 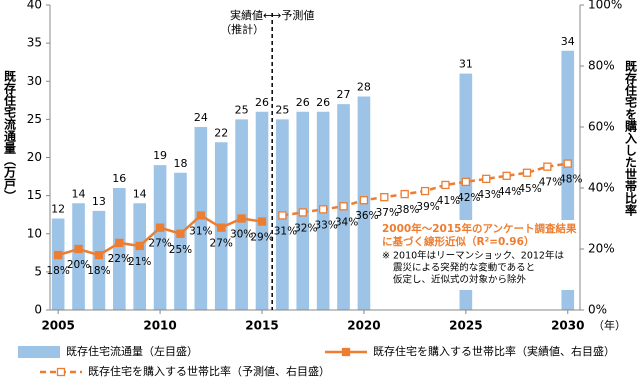 I want to click on line-label: 47%, so click(x=550, y=183).